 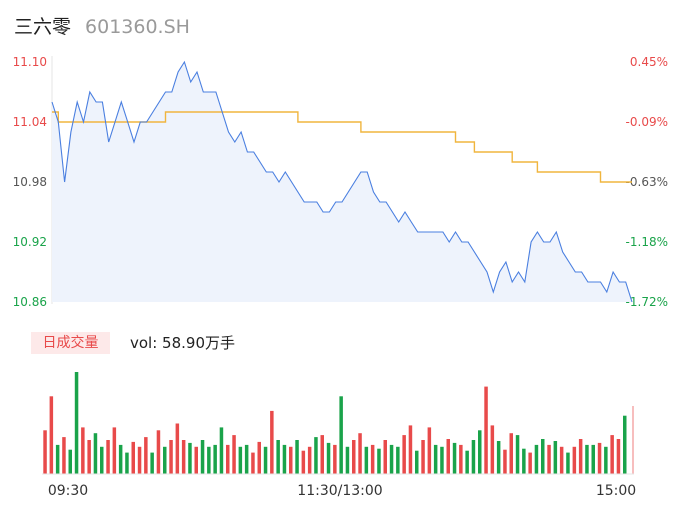 I want to click on y-tick-right: -1.72%, so click(x=647, y=302).